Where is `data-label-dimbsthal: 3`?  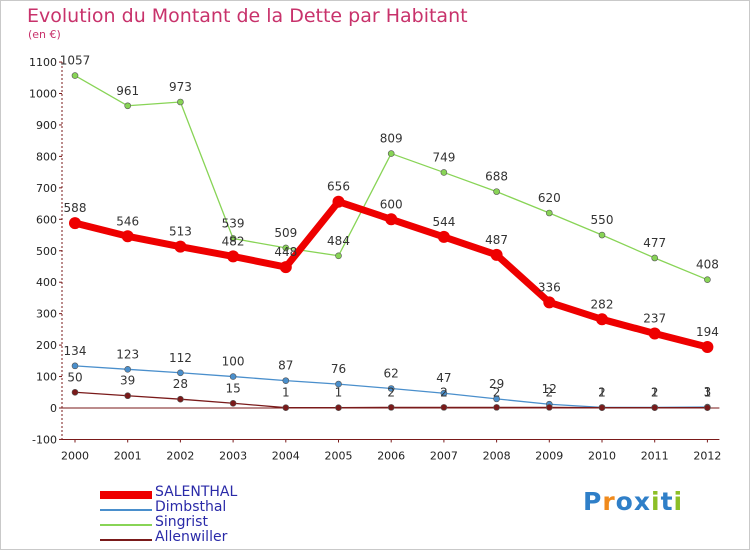 data-label-dimbsthal: 3 is located at coordinates (708, 392).